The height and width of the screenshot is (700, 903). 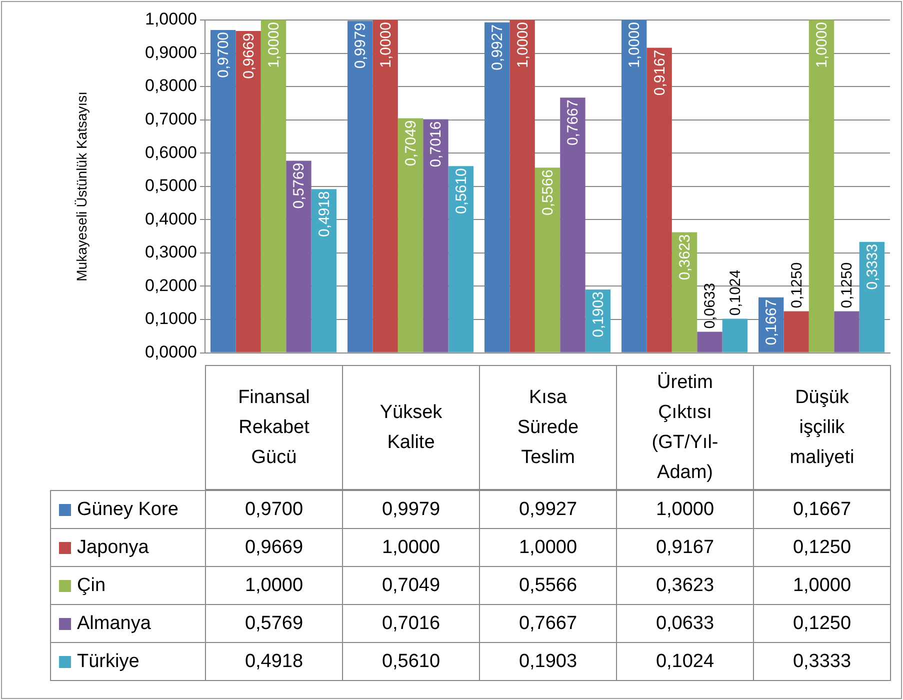 What do you see at coordinates (822, 509) in the screenshot?
I see `data-label: 0,1667` at bounding box center [822, 509].